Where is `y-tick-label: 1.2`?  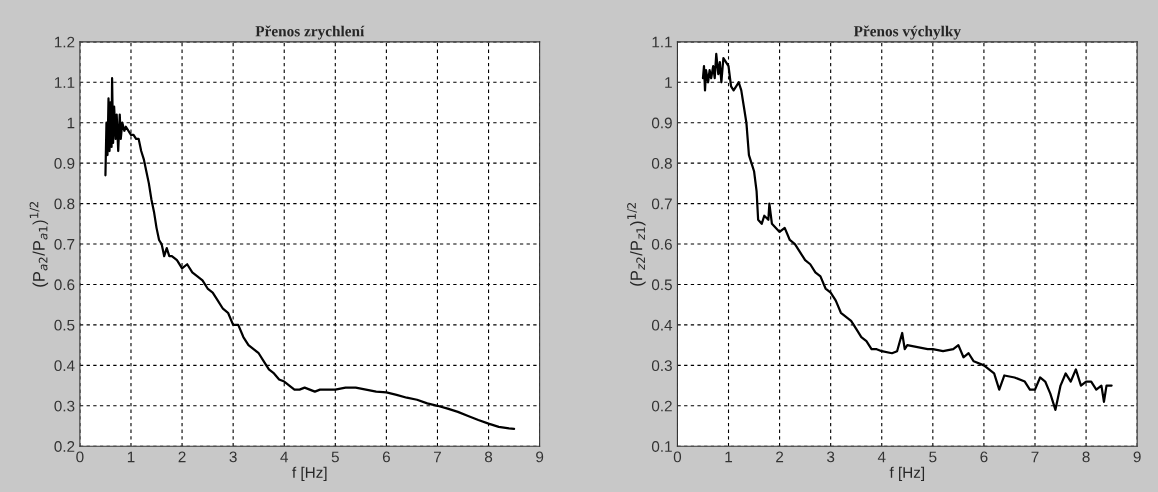
y-tick-label: 1.2 is located at coordinates (64, 42).